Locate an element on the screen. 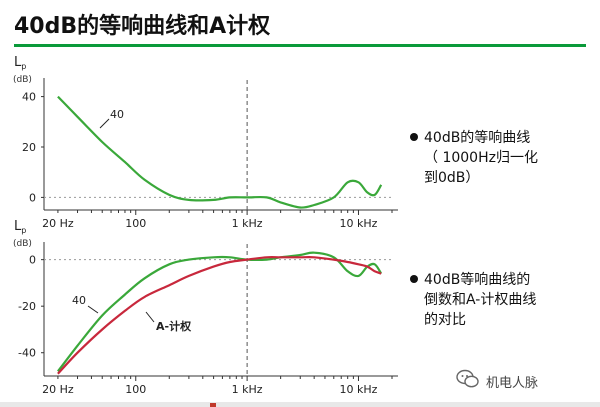  watermark-text: 机电人脉 is located at coordinates (512, 383).